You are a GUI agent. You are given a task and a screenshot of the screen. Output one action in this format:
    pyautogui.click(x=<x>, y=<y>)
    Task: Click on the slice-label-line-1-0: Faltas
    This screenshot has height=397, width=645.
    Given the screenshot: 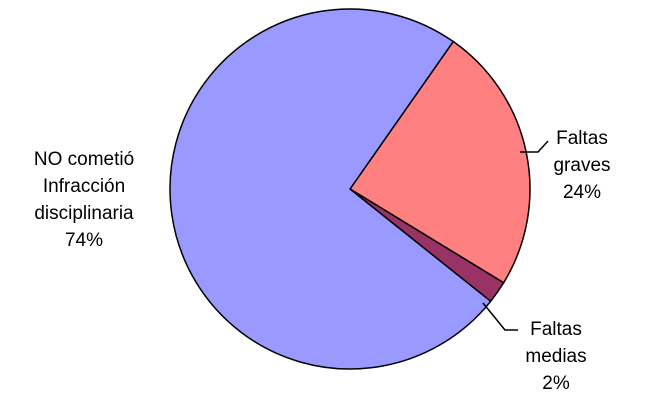 What is the action you would take?
    pyautogui.click(x=556, y=329)
    